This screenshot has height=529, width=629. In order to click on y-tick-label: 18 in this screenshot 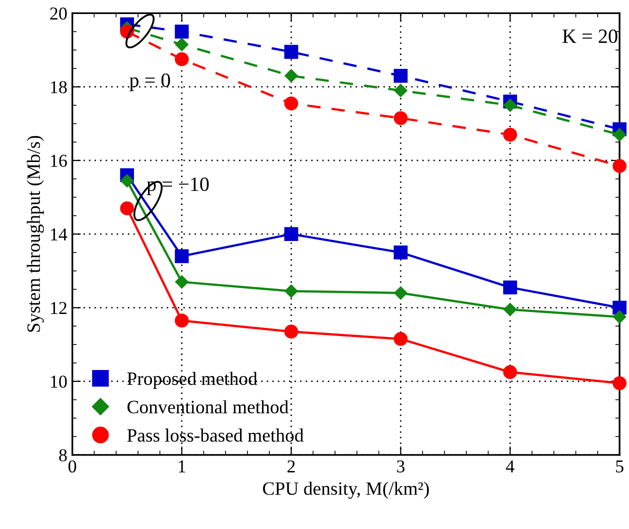, I will do `click(59, 87)`.